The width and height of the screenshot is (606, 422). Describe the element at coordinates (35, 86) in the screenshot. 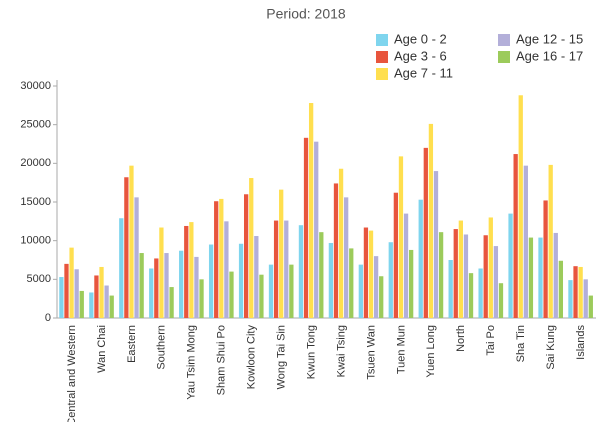

I see `y-tick-label: 30000` at that location.